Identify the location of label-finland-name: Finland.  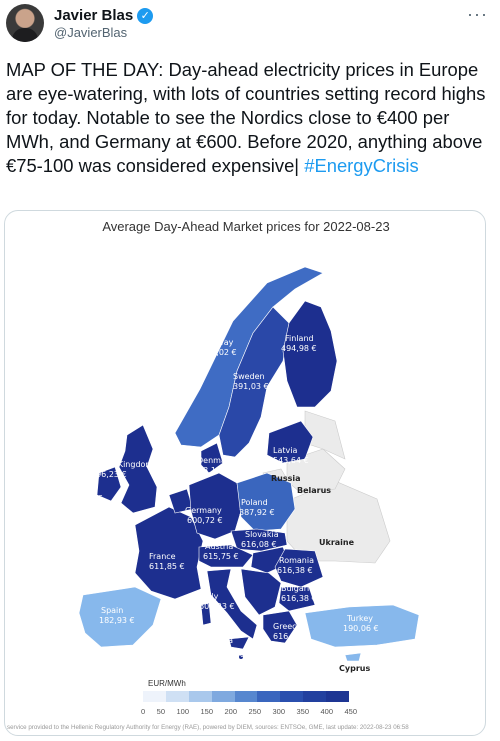
(299, 338).